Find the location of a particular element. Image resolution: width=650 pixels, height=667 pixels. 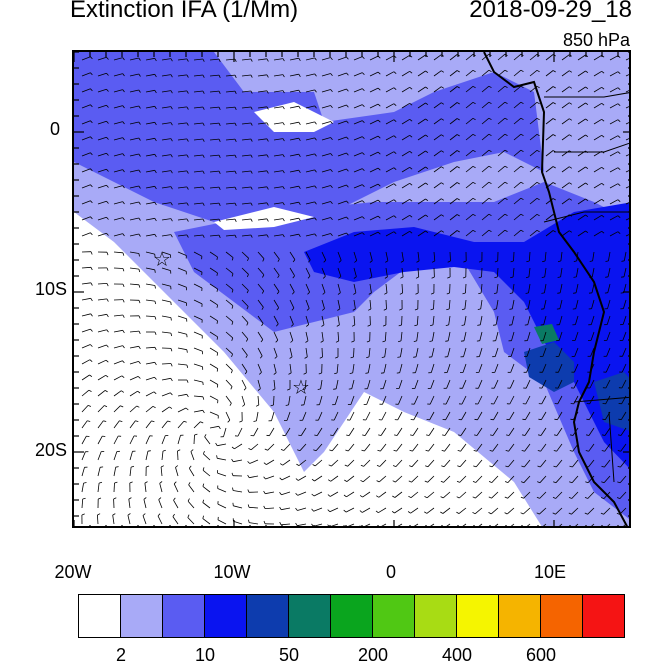

colorbar-swatch is located at coordinates (100, 616).